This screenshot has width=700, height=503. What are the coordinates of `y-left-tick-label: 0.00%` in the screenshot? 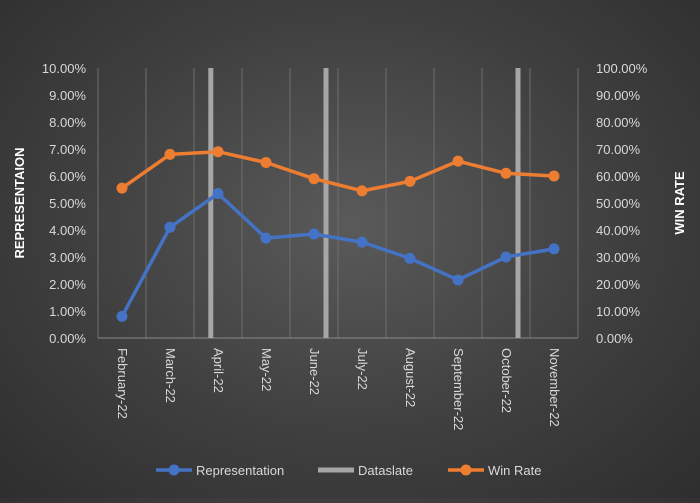 It's located at (67, 338).